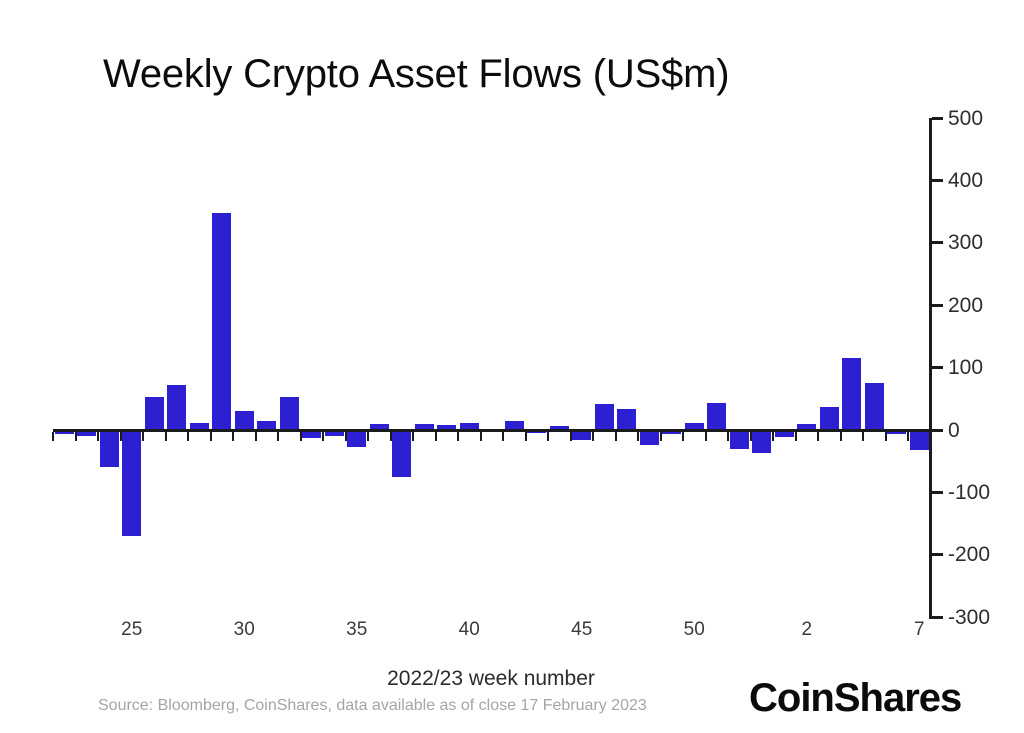  I want to click on x-axis-label-week-50: 50, so click(694, 629).